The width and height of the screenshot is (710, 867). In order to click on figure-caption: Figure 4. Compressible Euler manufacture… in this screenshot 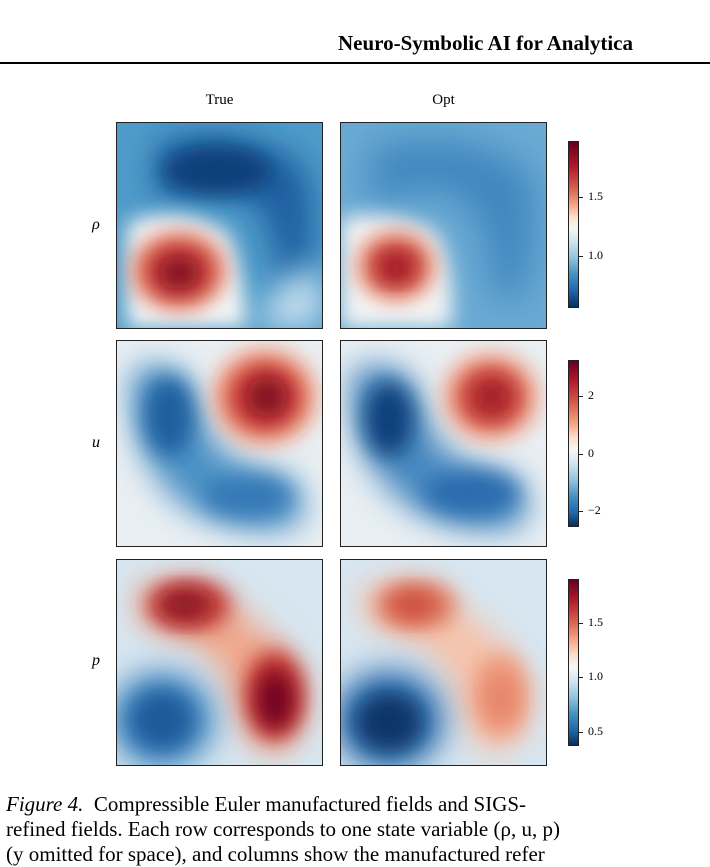, I will do `click(358, 829)`.